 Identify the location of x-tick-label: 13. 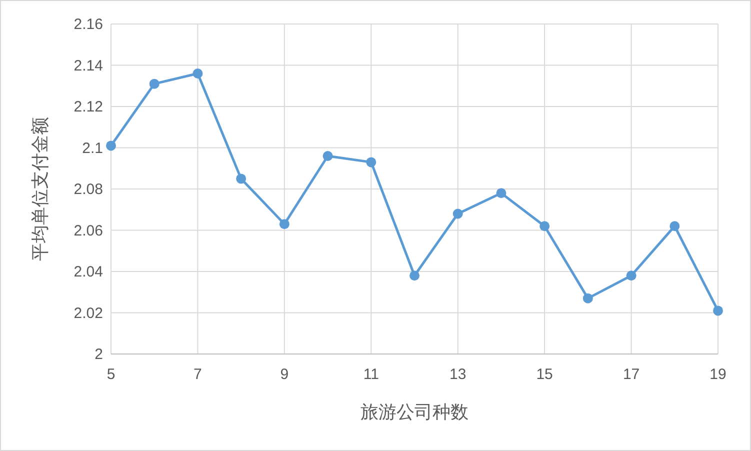
(458, 374).